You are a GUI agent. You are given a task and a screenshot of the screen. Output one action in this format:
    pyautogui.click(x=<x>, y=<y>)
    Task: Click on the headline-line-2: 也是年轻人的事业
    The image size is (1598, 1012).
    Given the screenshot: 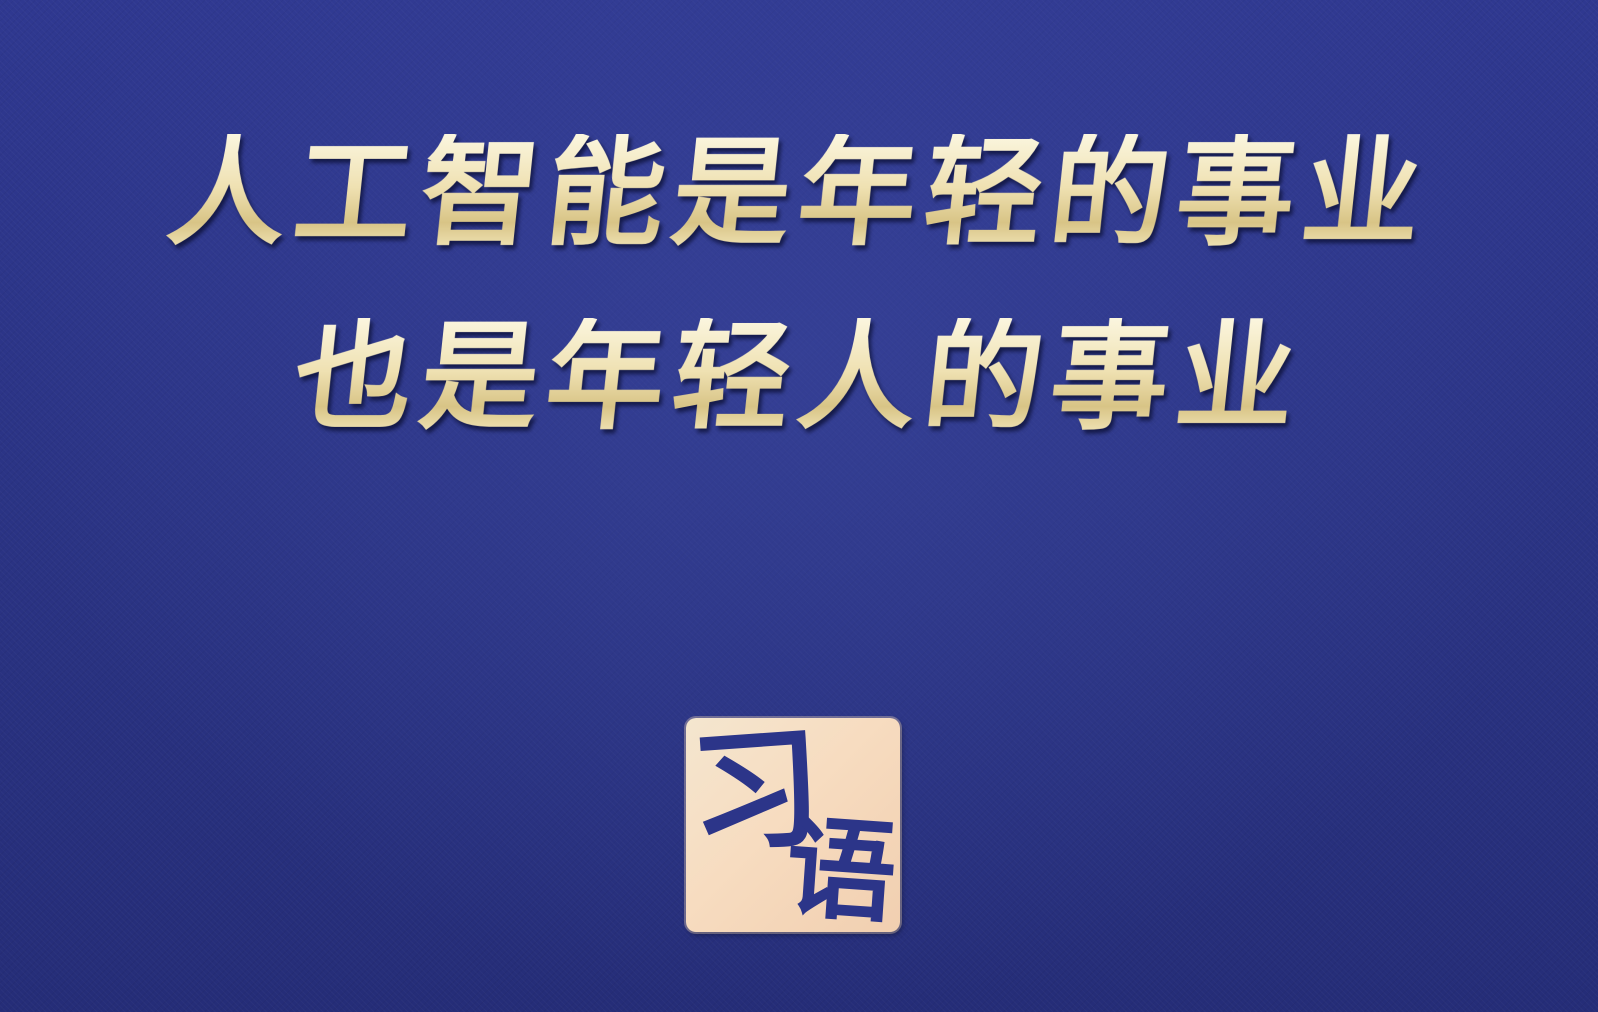 What is the action you would take?
    pyautogui.click(x=799, y=376)
    